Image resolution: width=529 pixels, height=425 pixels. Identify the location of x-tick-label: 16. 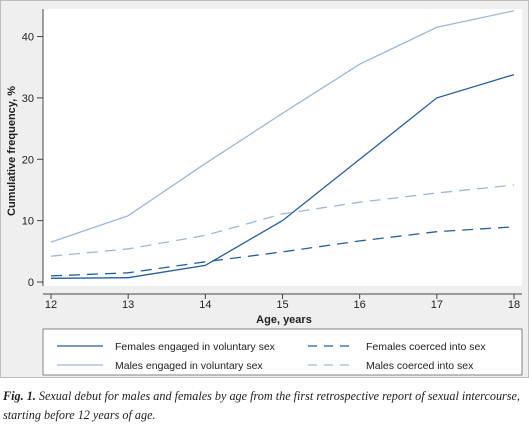
(360, 305).